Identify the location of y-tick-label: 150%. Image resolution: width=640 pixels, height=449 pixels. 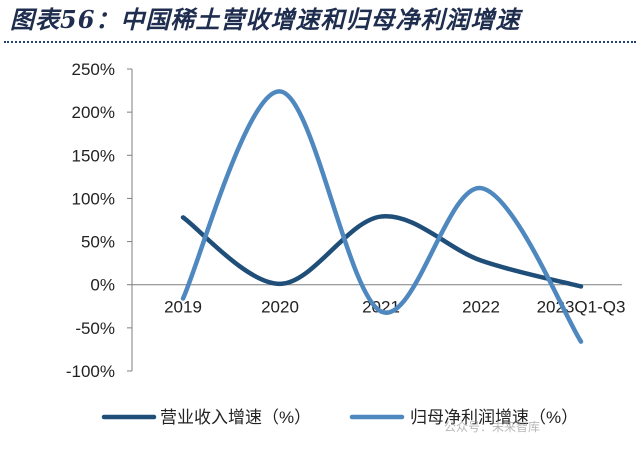
(93, 155).